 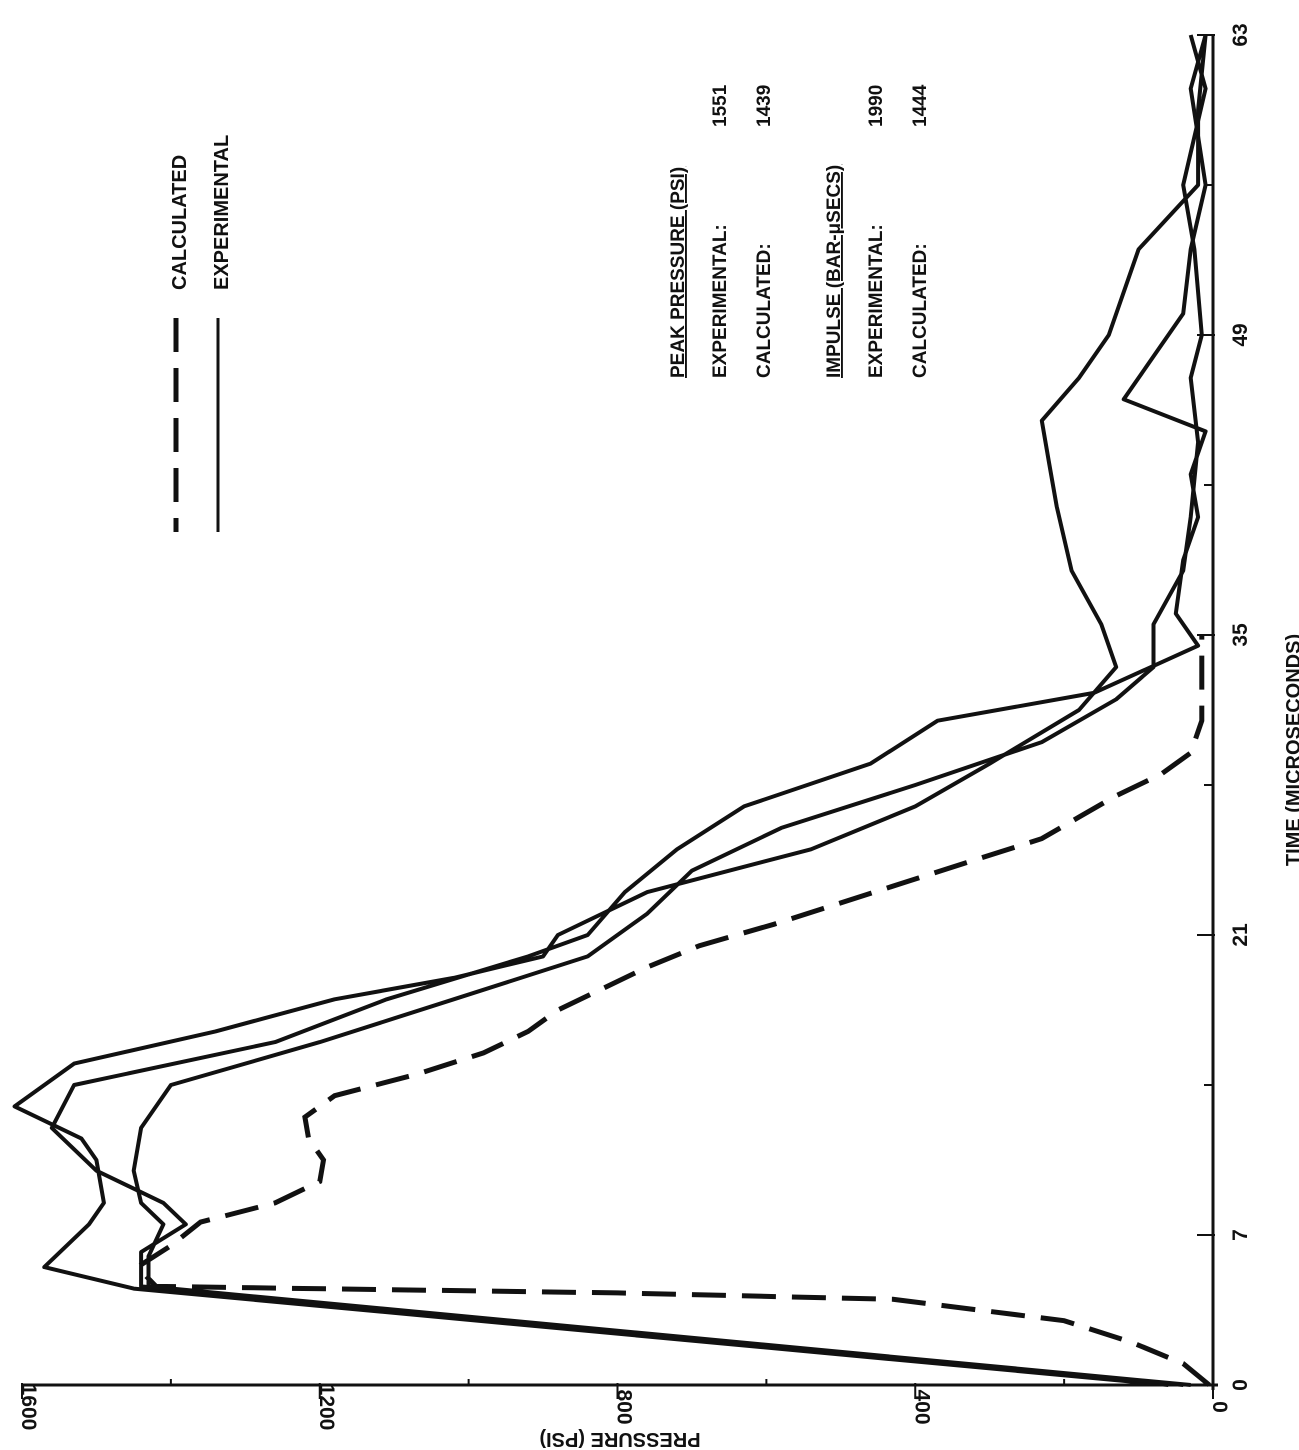 What do you see at coordinates (624, 1406) in the screenshot?
I see `y-tick-label-800: 800` at bounding box center [624, 1406].